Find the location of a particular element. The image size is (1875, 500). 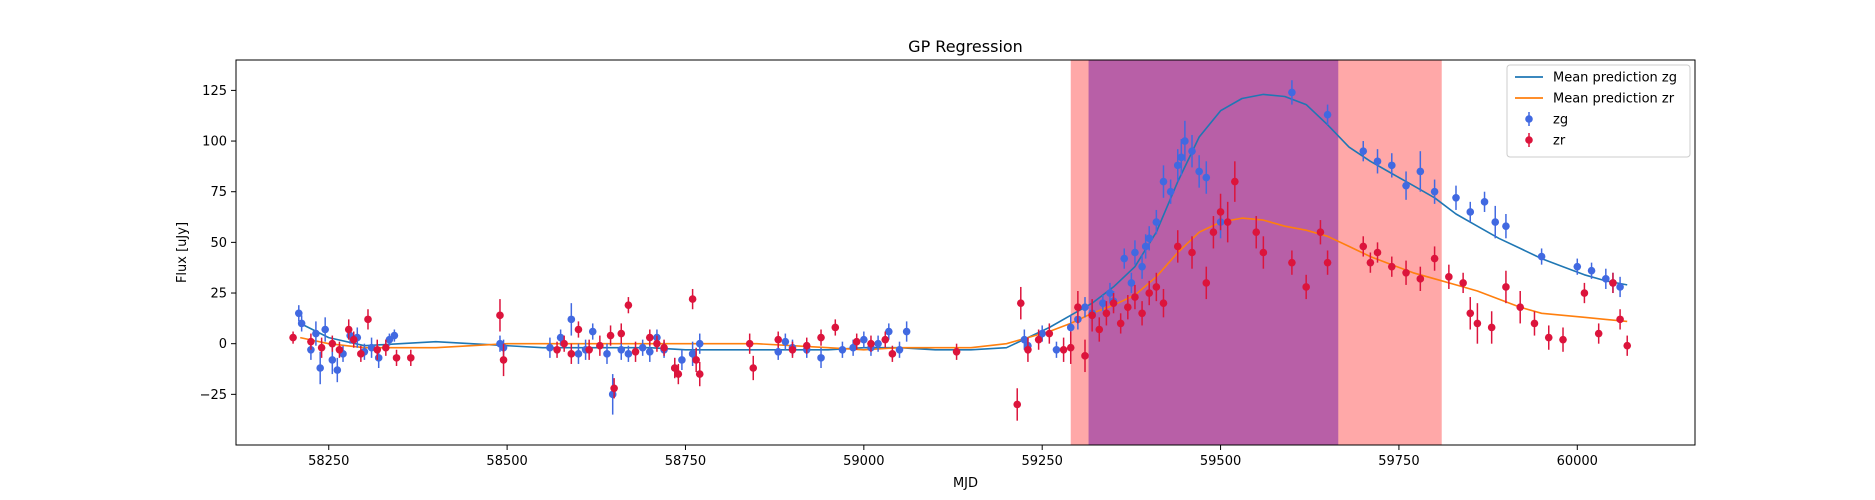

legend-label: Mean prediction zr is located at coordinates (1614, 99).